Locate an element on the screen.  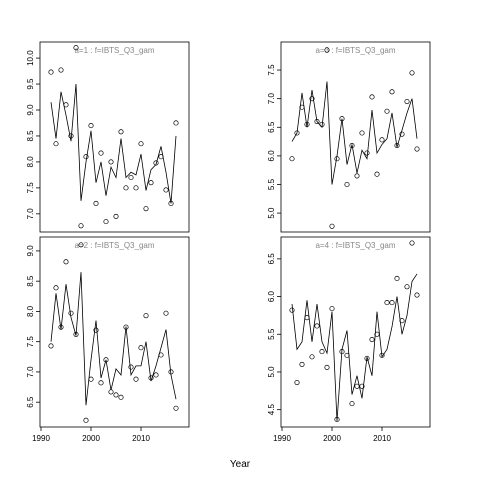
panel-title: a=2 : f=IBTS_Q3_gam is located at coordinates (114, 245).